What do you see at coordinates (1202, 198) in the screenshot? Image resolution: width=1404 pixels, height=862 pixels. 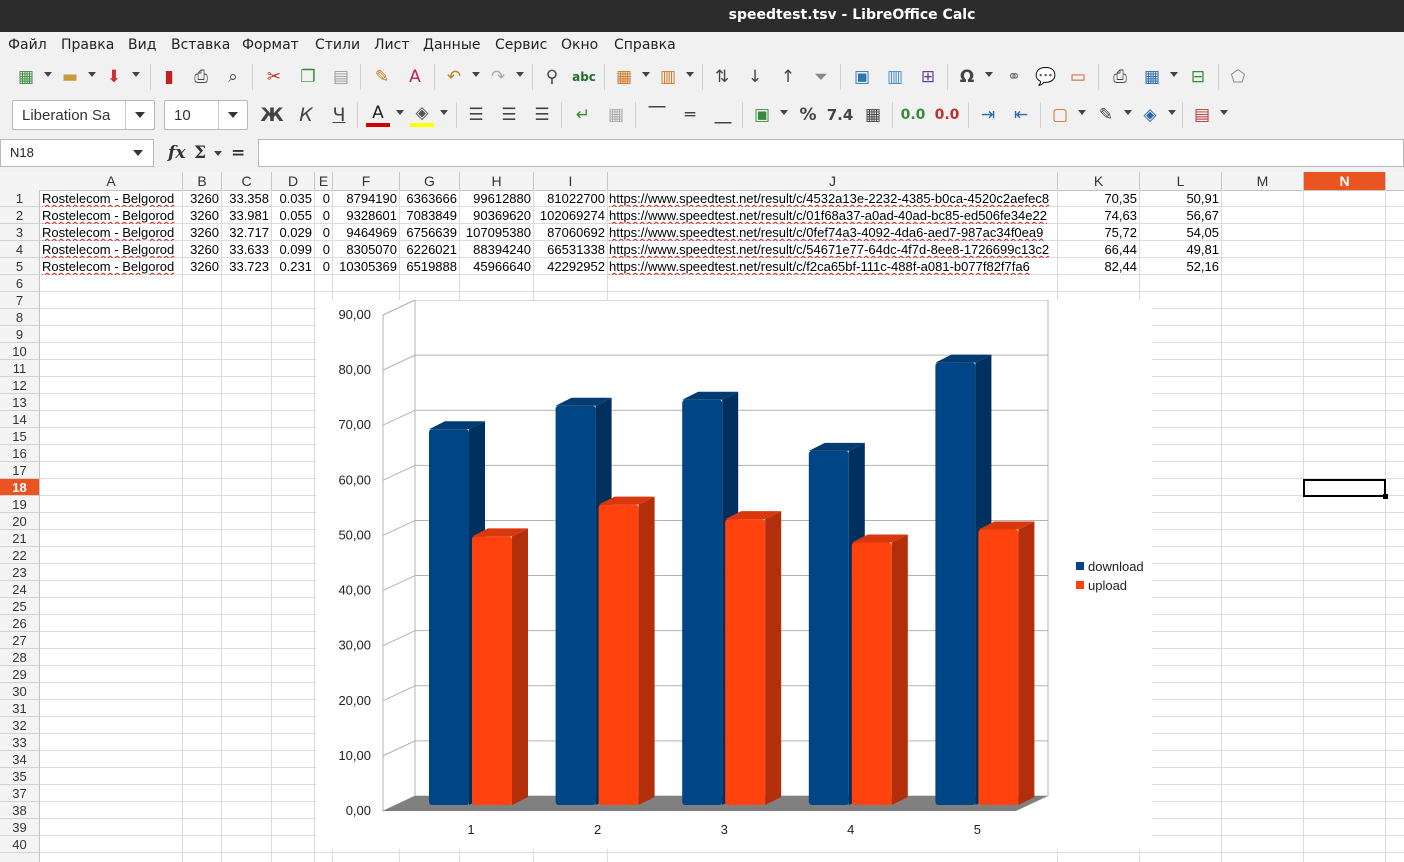 I see `cell-l1: 50,91` at bounding box center [1202, 198].